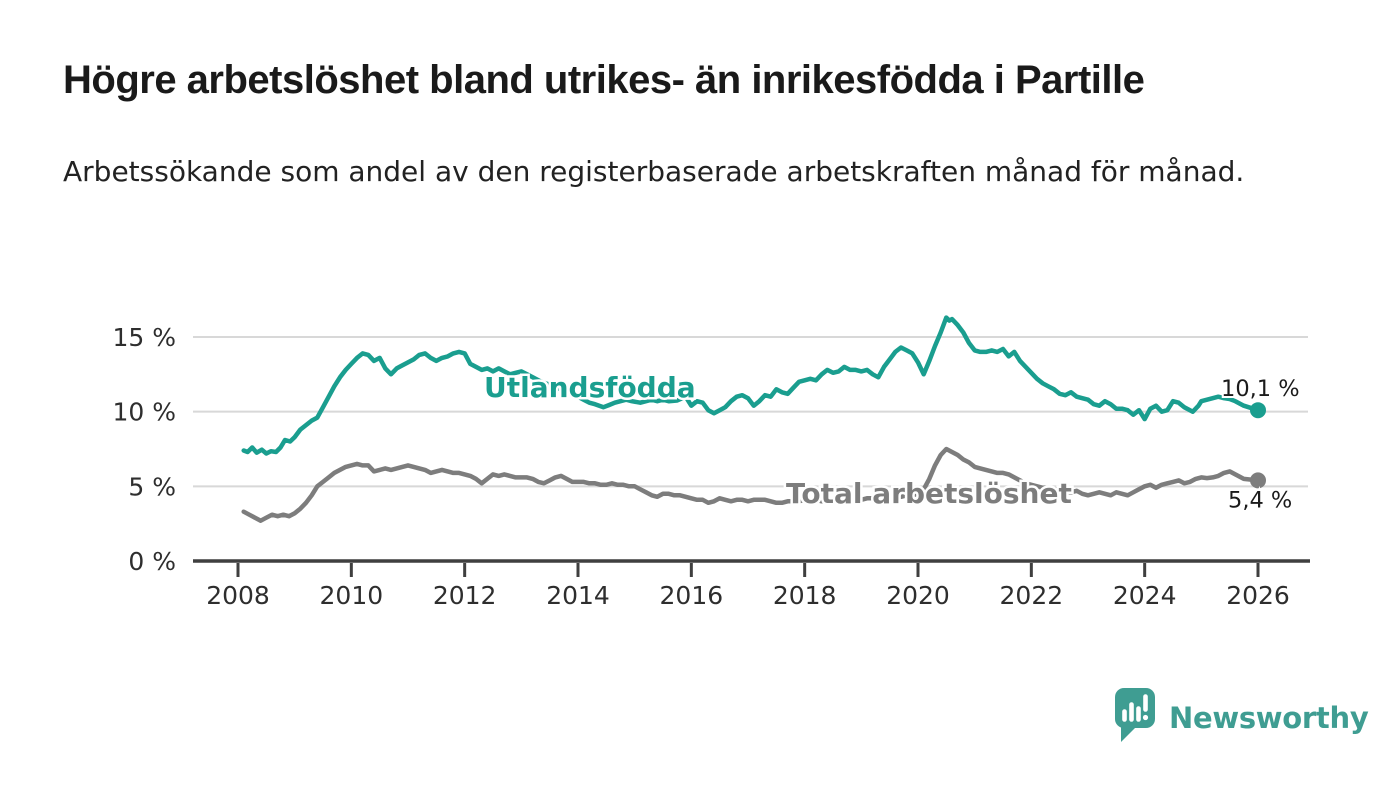 Image resolution: width=1400 pixels, height=794 pixels. Describe the element at coordinates (1032, 595) in the screenshot. I see `x-tick-label: 2022` at that location.